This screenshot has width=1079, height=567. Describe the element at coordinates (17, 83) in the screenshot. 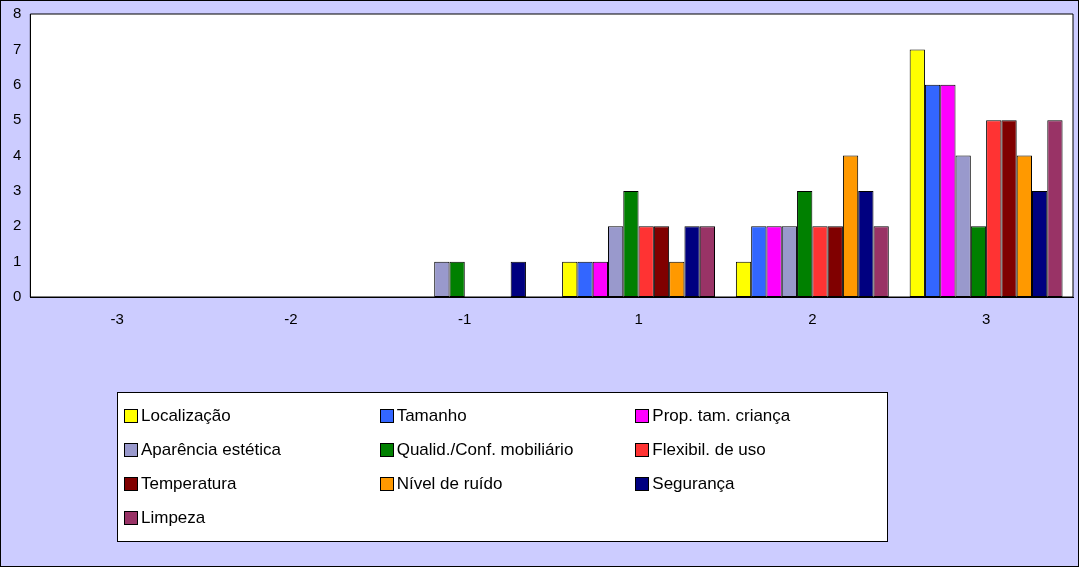

I see `y-tick-label: 6` at that location.